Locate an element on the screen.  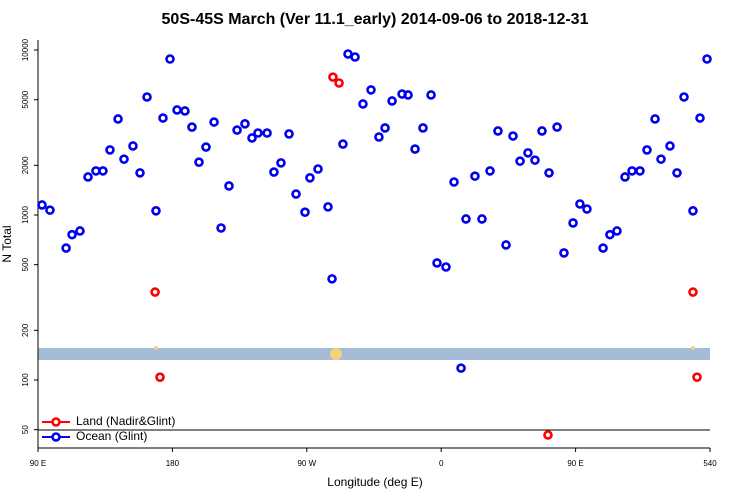
y-tick-label: 500 is located at coordinates (25, 264).